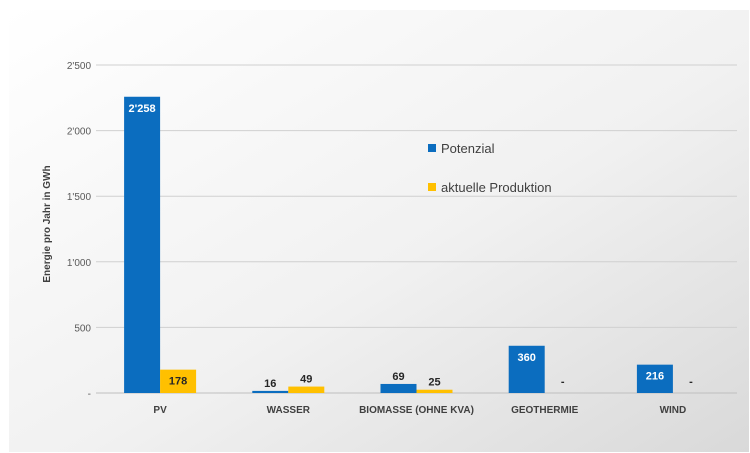 This screenshot has height=453, width=750. Describe the element at coordinates (527, 358) in the screenshot. I see `data-label: 360` at that location.